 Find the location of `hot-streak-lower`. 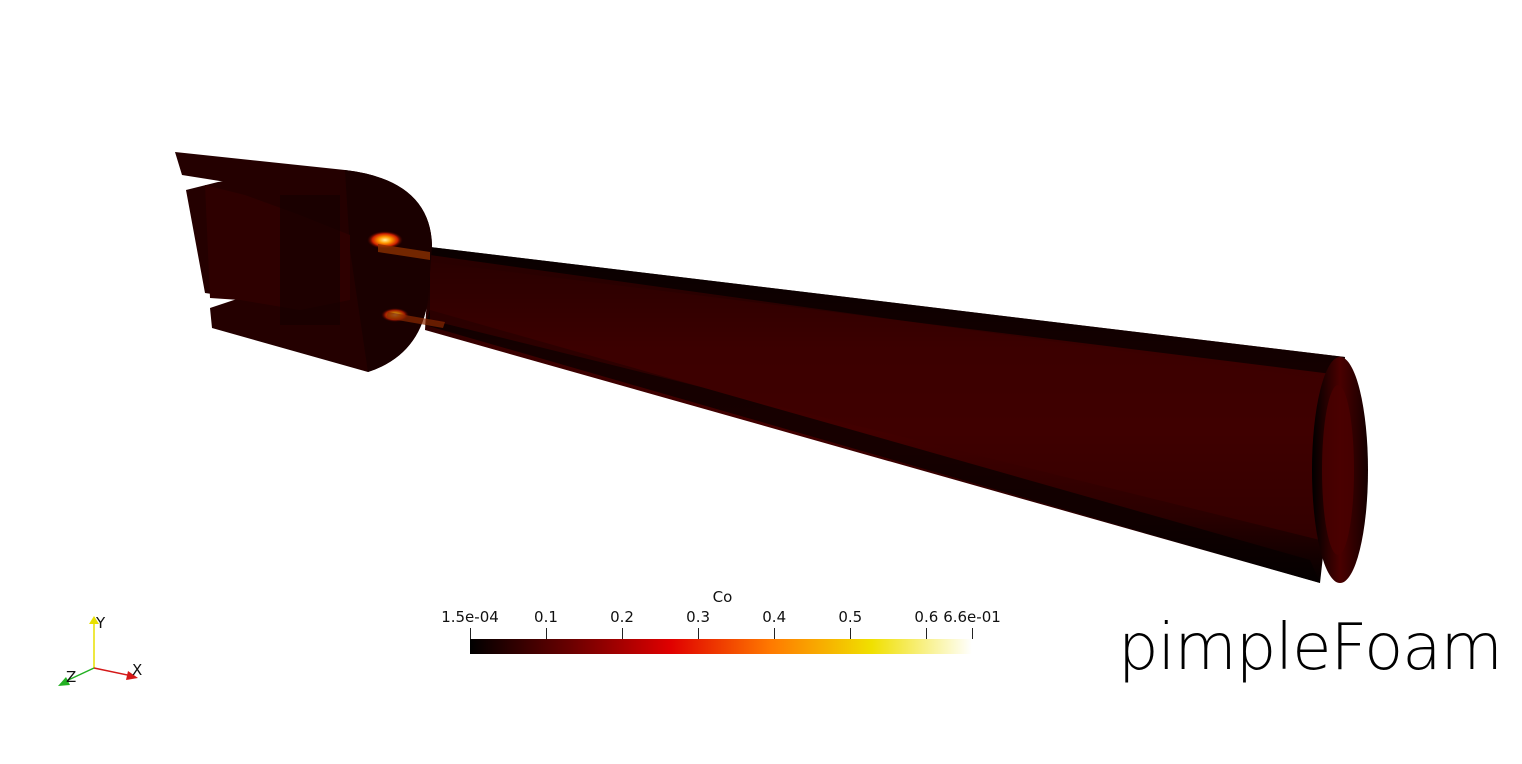

hot-streak-lower is located at coordinates (415, 320).